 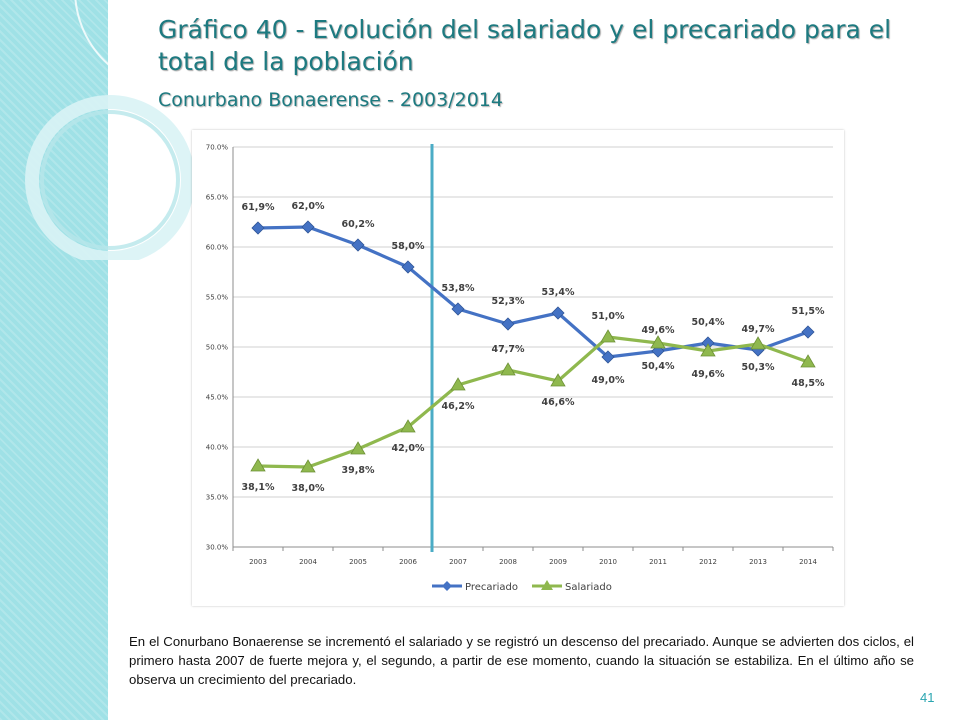 I want to click on data-label-precariado: 58,0%, so click(x=408, y=246).